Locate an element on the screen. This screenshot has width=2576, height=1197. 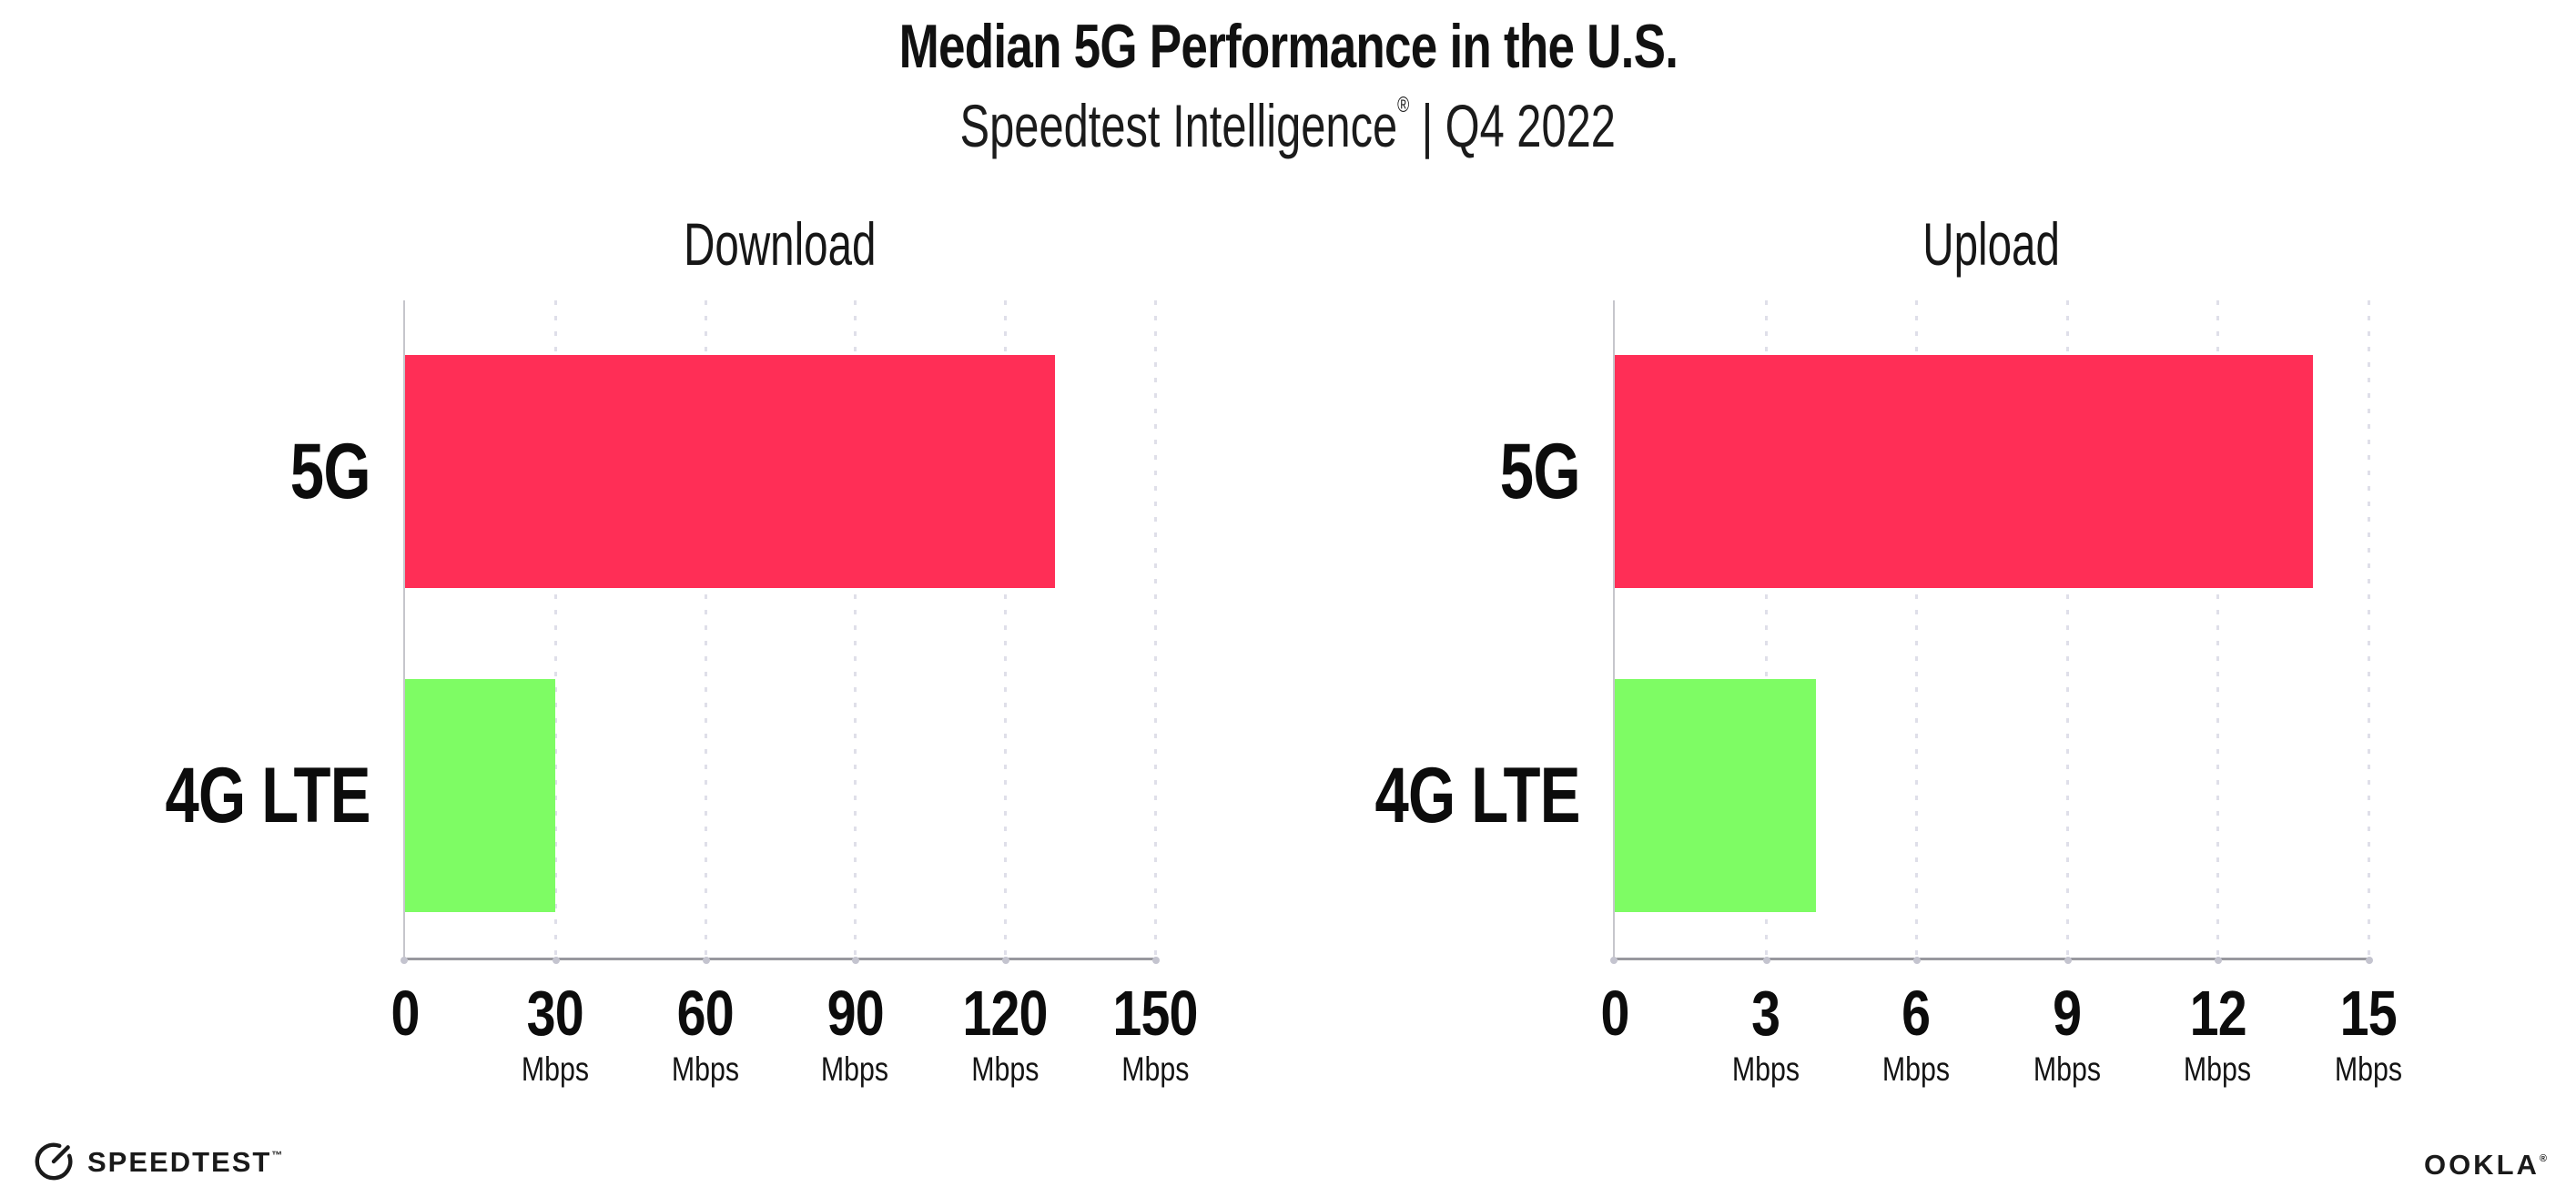
x-tick-150: 150 Mbps is located at coordinates (1155, 1033).